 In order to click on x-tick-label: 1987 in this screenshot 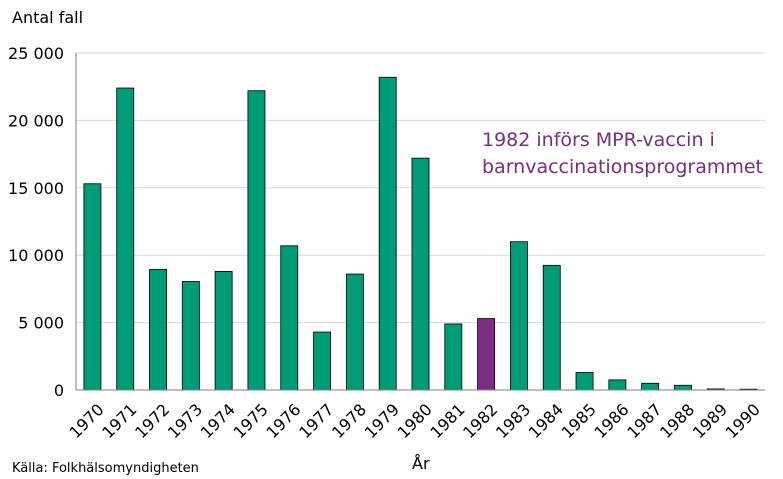, I will do `click(644, 421)`.